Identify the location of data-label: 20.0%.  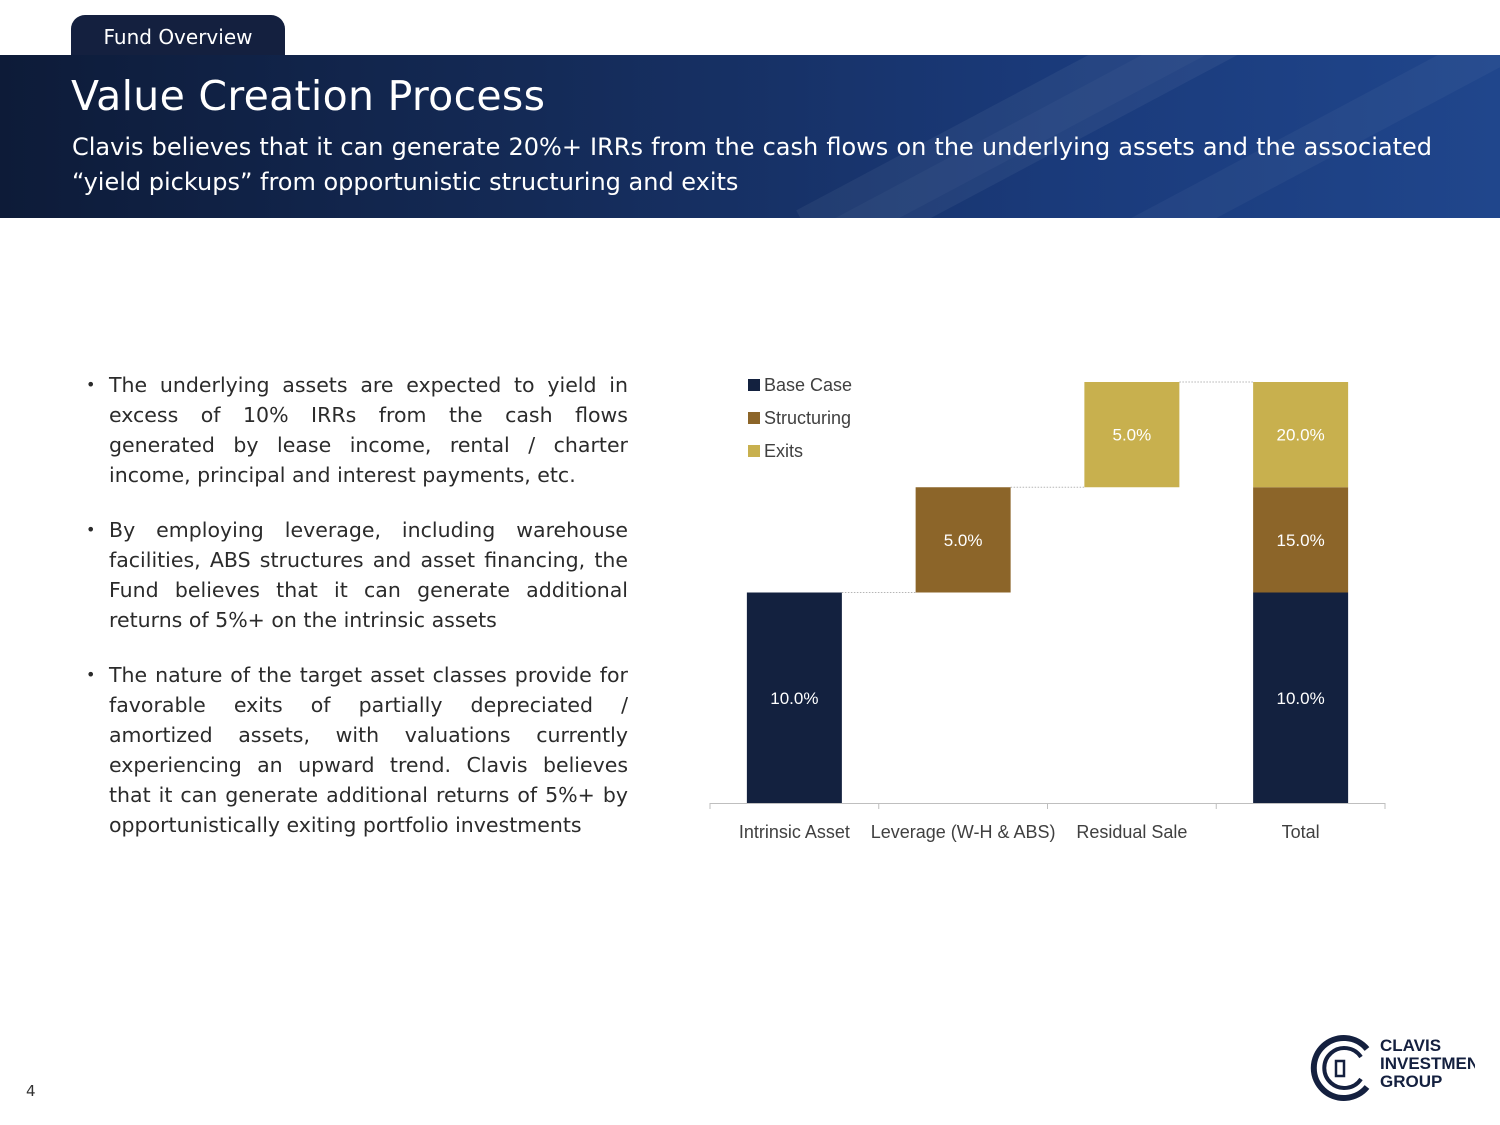
(1301, 435).